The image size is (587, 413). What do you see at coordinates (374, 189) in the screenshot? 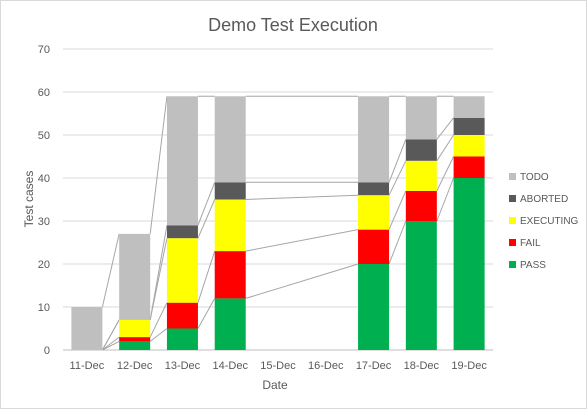
I see `bar-aborted-17-dec` at bounding box center [374, 189].